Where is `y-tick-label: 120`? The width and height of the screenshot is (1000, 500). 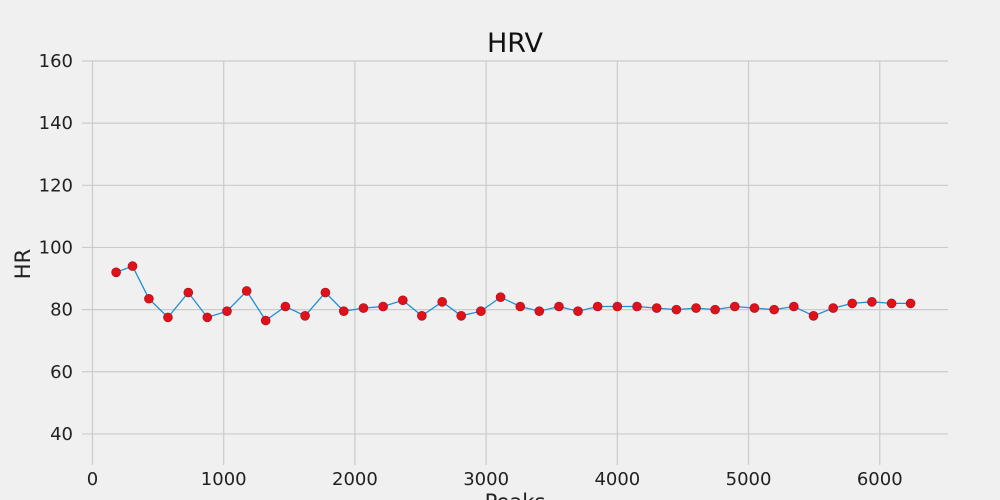
y-tick-label: 120 is located at coordinates (56, 185).